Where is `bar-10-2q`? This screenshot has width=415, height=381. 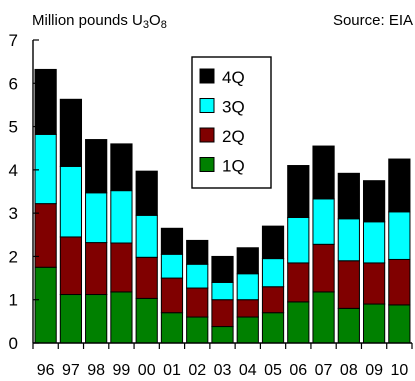
bar-10-2q is located at coordinates (399, 281).